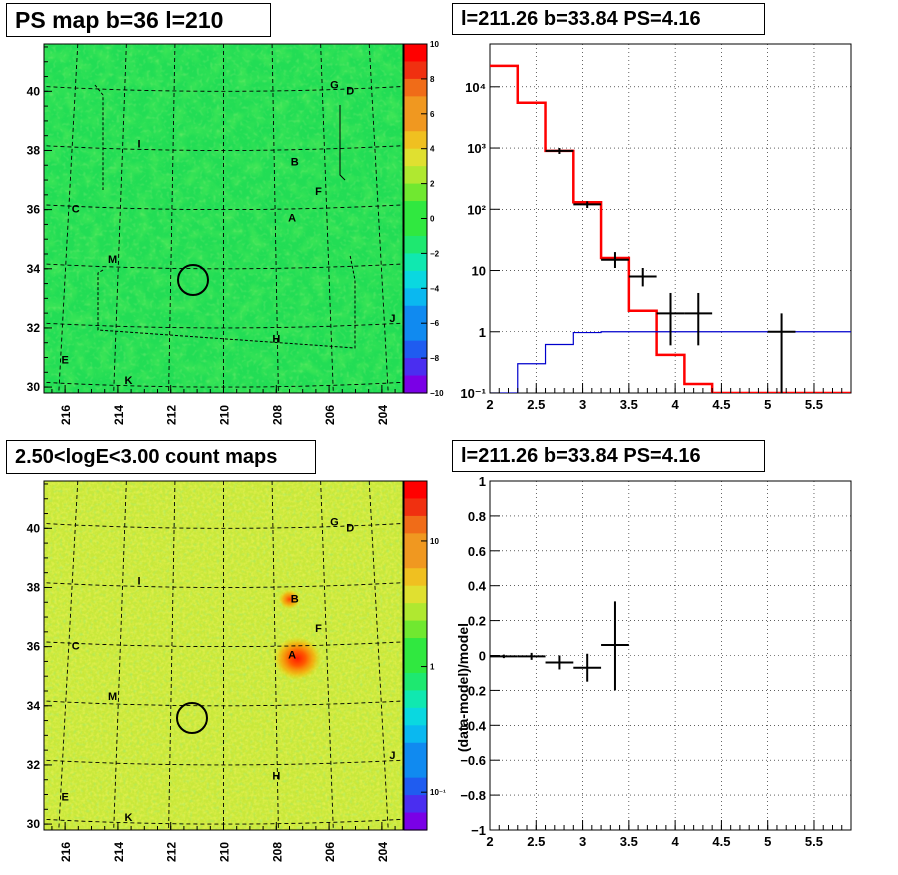 Image resolution: width=898 pixels, height=875 pixels. I want to click on y-tick-label: 1, so click(482, 332).